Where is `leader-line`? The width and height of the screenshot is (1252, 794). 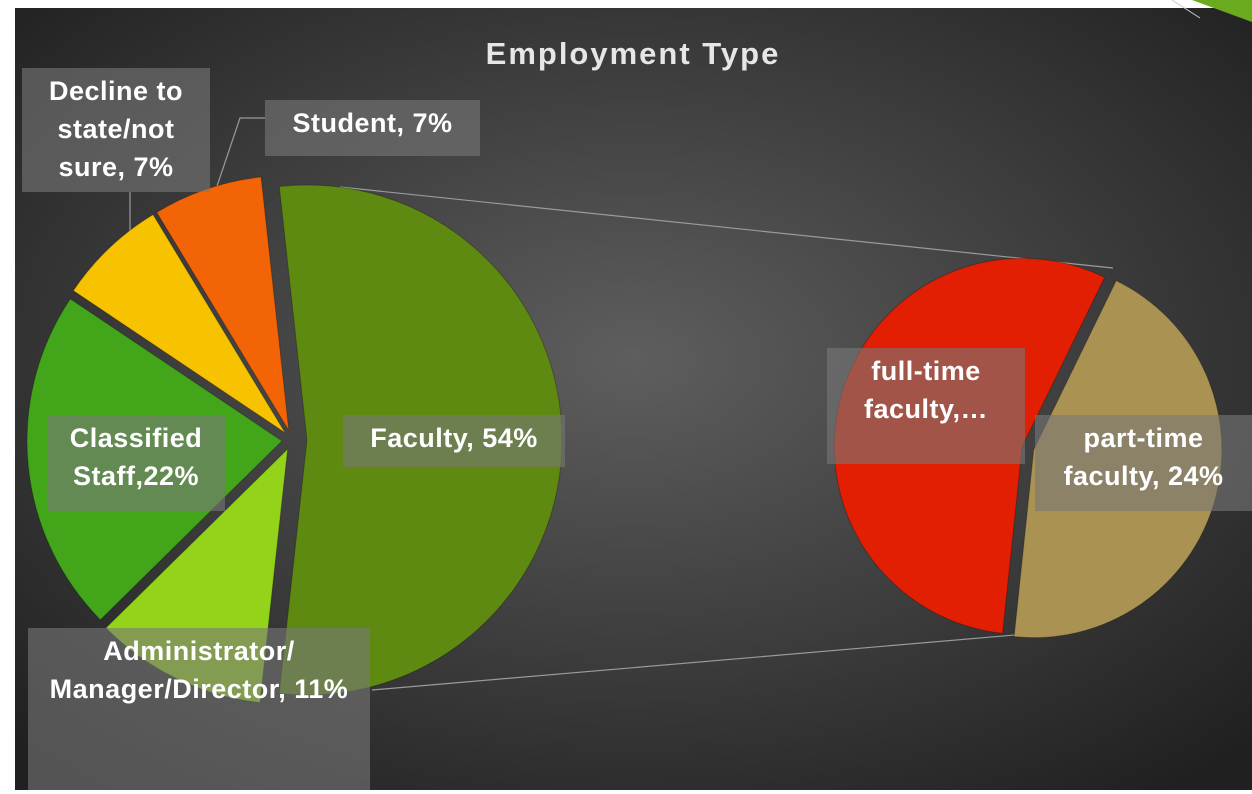 leader-line is located at coordinates (239, 155).